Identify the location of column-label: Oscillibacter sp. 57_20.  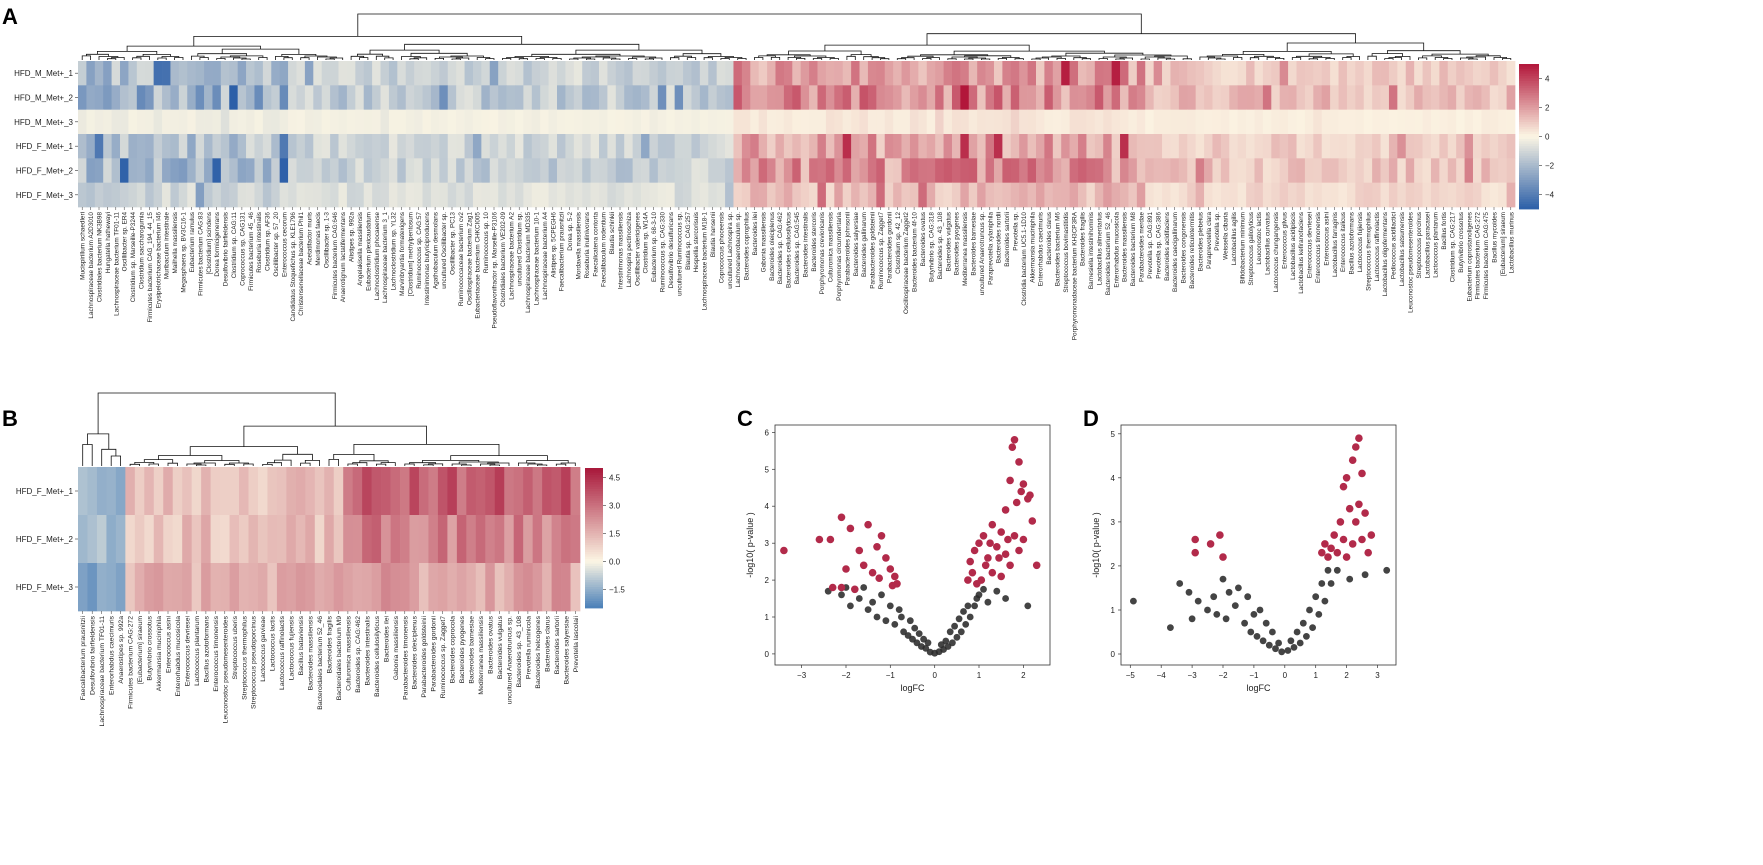
(276, 244).